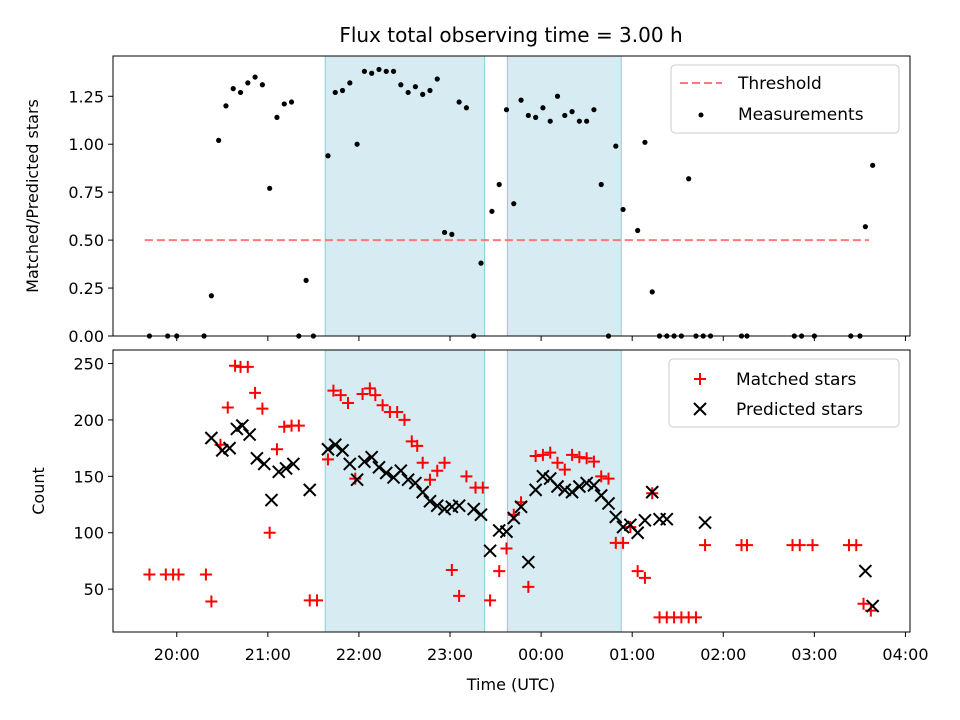  Describe the element at coordinates (38, 491) in the screenshot. I see `bottom-y-axis-label: Count` at that location.